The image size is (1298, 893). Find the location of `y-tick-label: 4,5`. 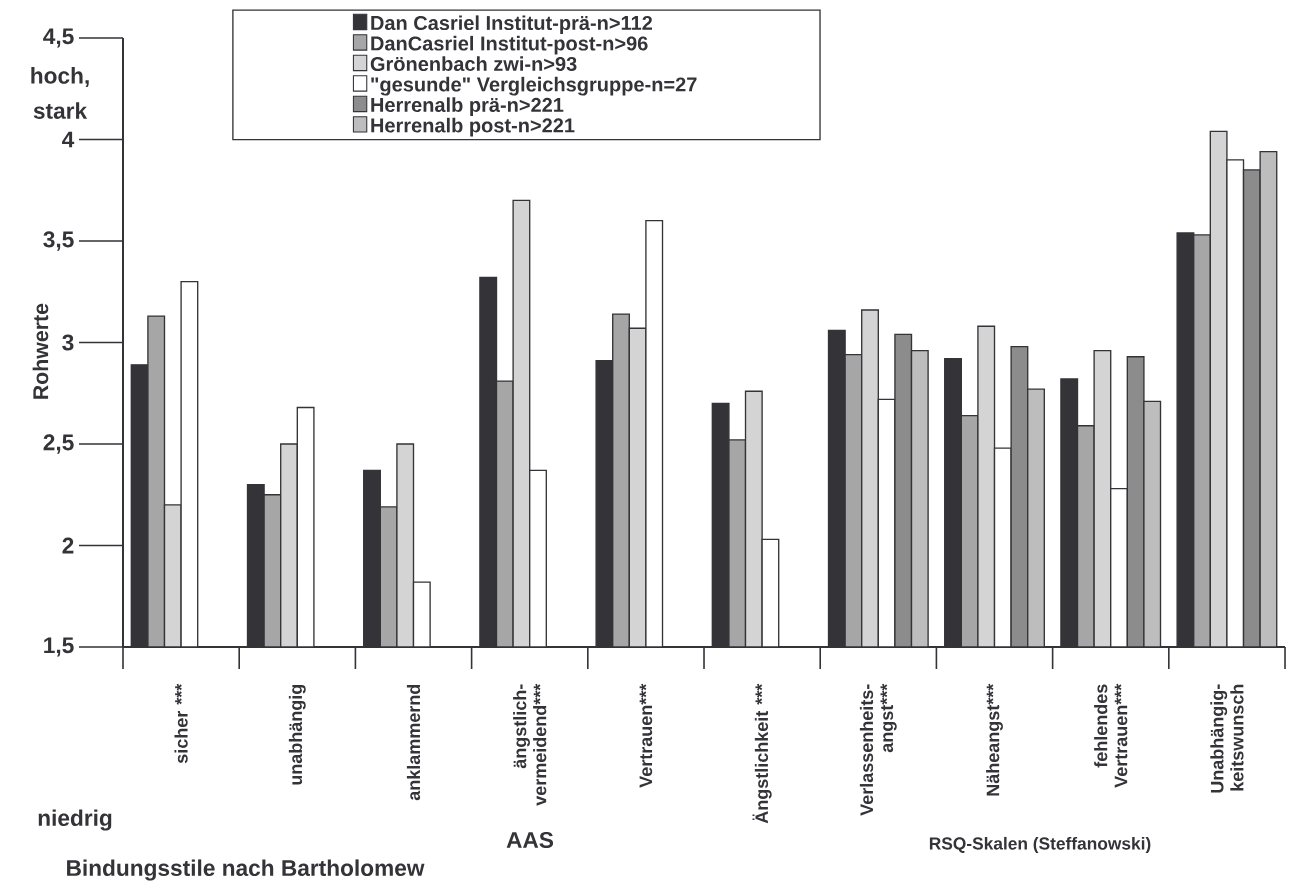

y-tick-label: 4,5 is located at coordinates (58, 38).